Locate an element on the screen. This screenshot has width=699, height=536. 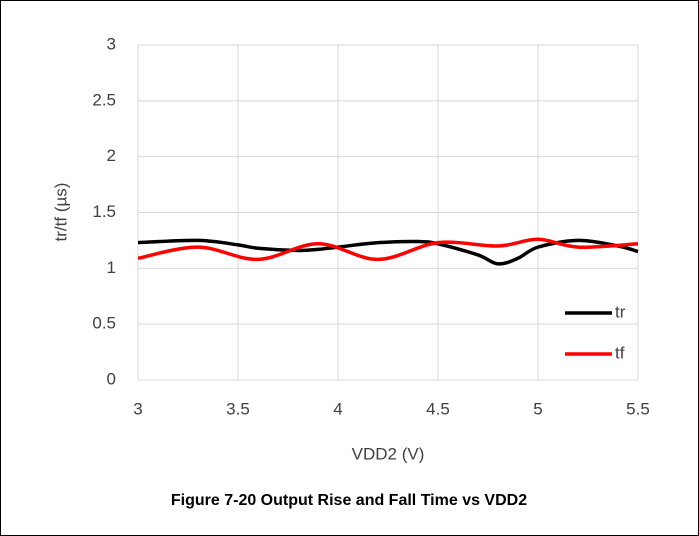
y-axis-label: tr/tf (µs) is located at coordinates (60, 212).